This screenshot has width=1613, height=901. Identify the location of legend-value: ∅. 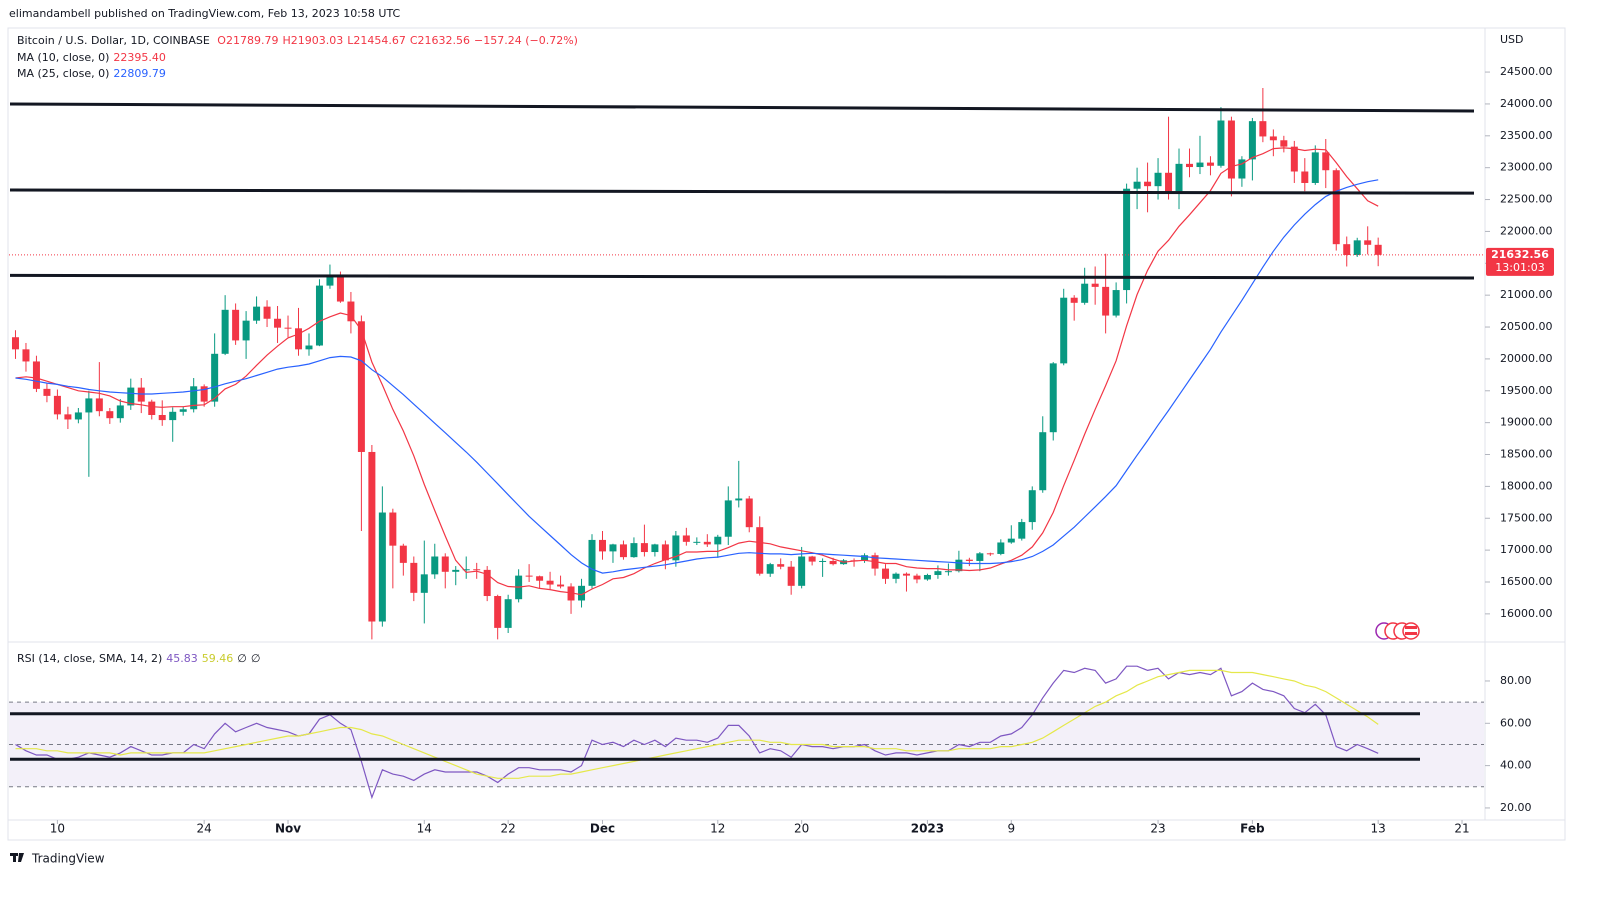
(255, 658).